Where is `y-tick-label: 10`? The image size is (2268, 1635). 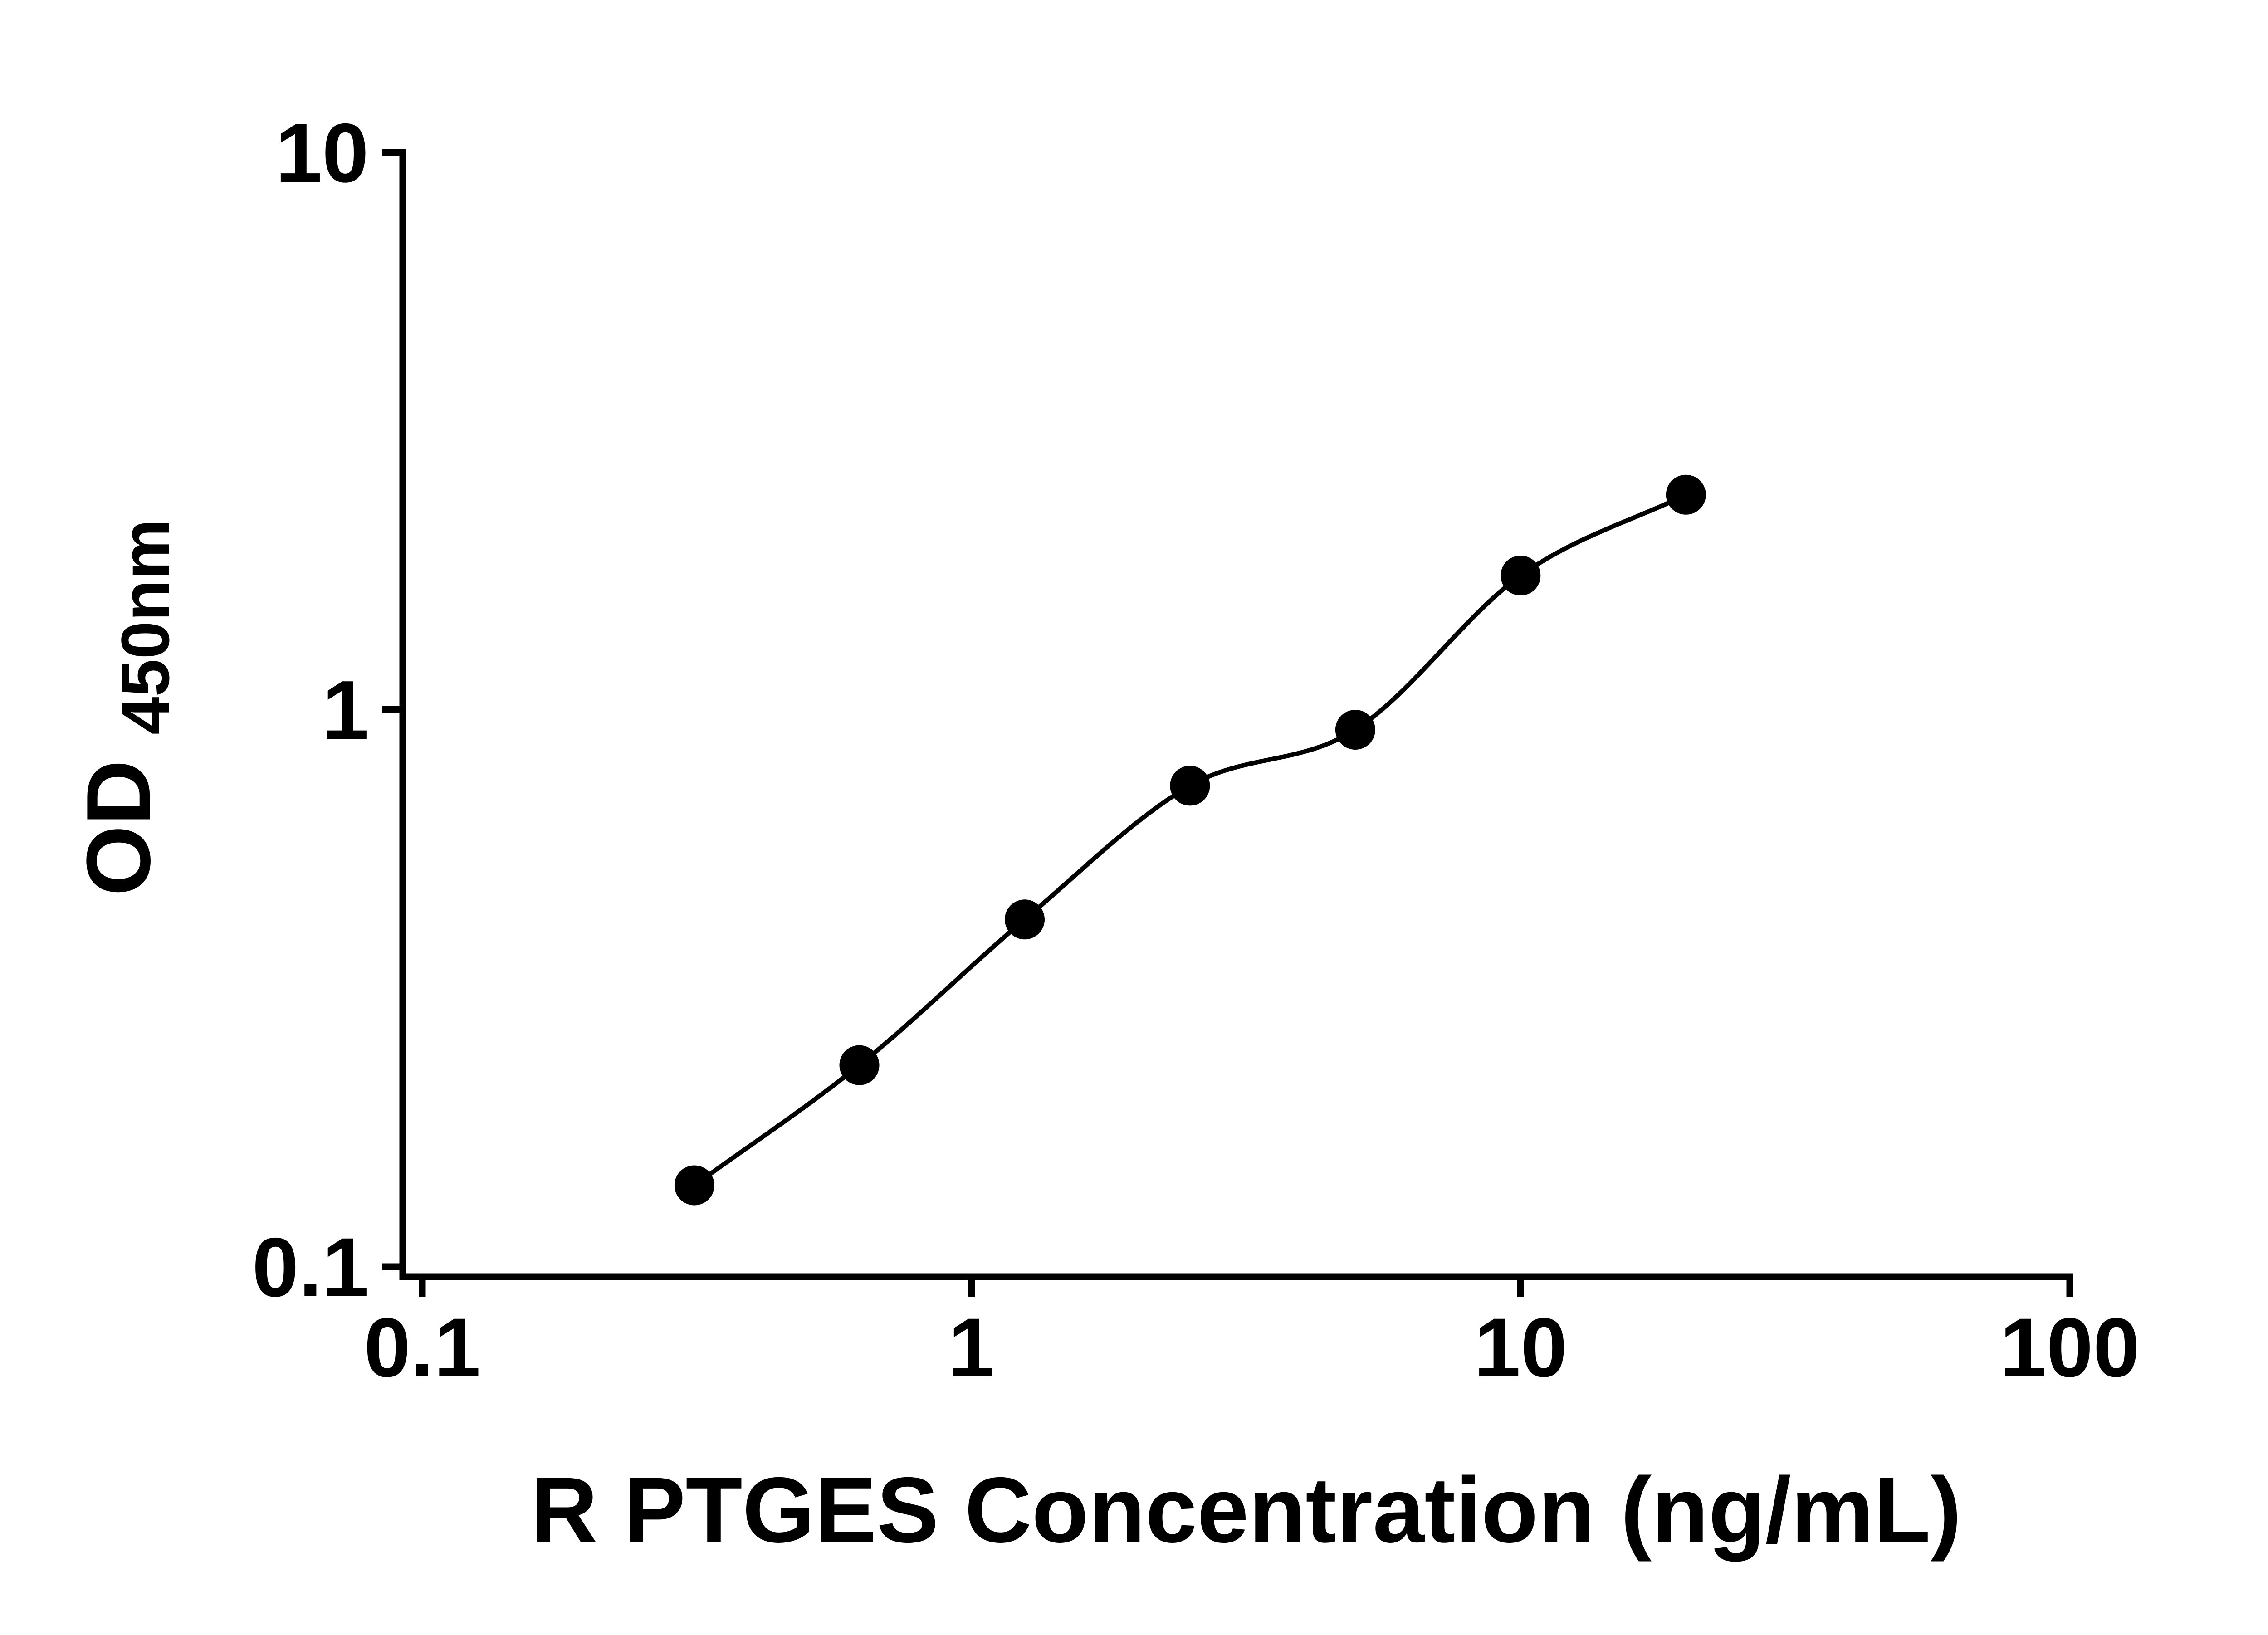 y-tick-label: 10 is located at coordinates (322, 154).